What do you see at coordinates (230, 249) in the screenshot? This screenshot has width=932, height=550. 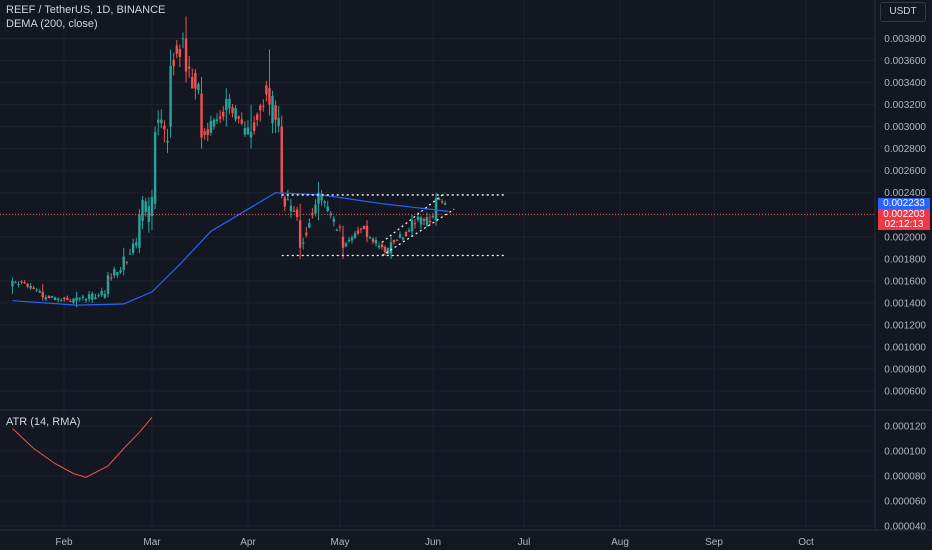 I see `dema-path` at bounding box center [230, 249].